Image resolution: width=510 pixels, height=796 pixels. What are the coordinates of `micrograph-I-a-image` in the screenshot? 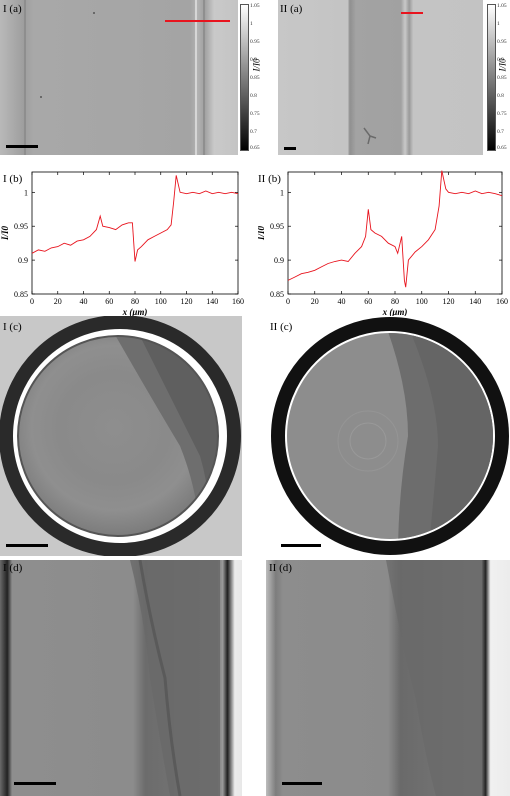 It's located at (119, 77).